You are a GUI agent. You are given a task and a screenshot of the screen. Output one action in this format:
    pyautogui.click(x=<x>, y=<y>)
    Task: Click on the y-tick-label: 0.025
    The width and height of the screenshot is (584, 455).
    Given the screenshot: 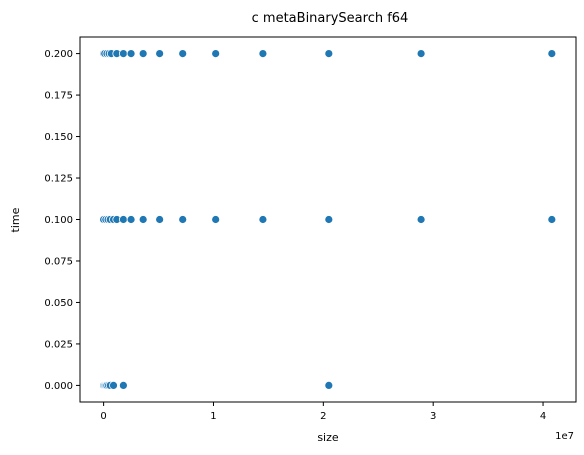 What is the action you would take?
    pyautogui.click(x=58, y=344)
    